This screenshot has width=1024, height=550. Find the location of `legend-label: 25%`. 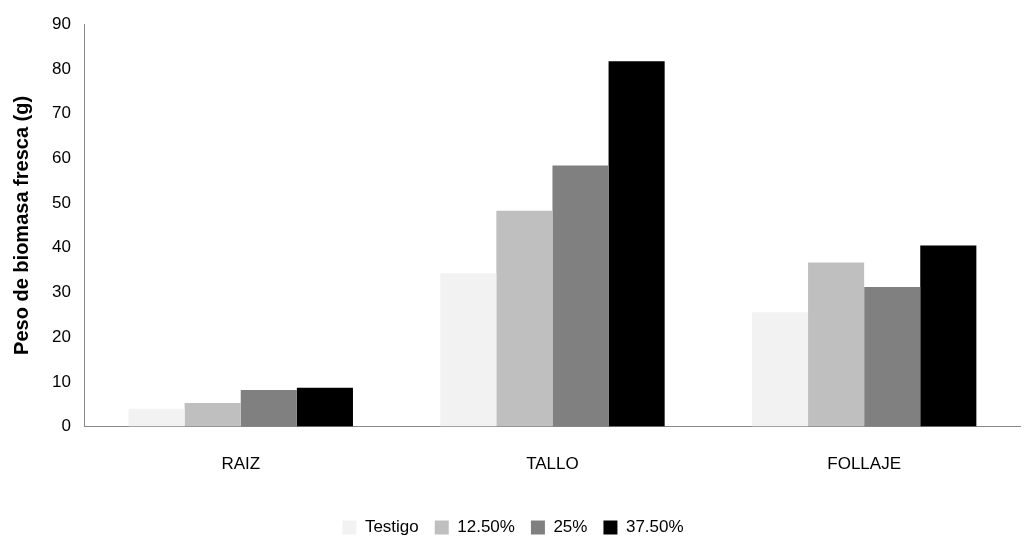

legend-label: 25% is located at coordinates (570, 527).